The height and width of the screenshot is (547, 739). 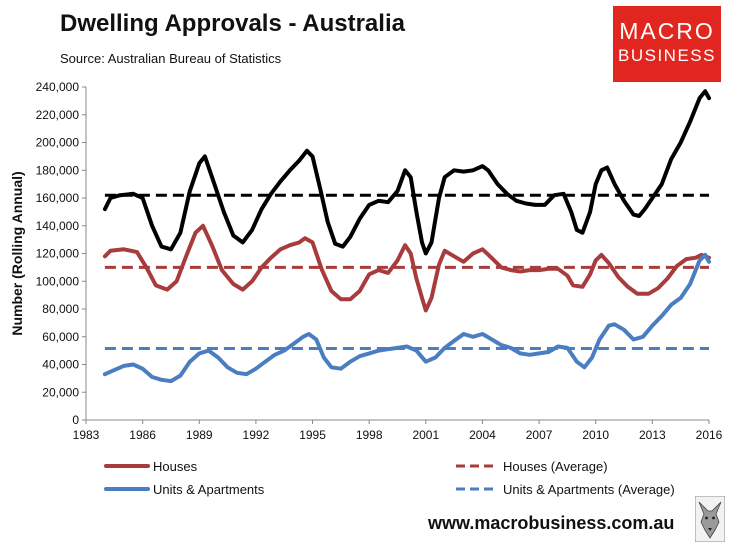 I want to click on y-tick-label: 100,000, so click(x=58, y=281).